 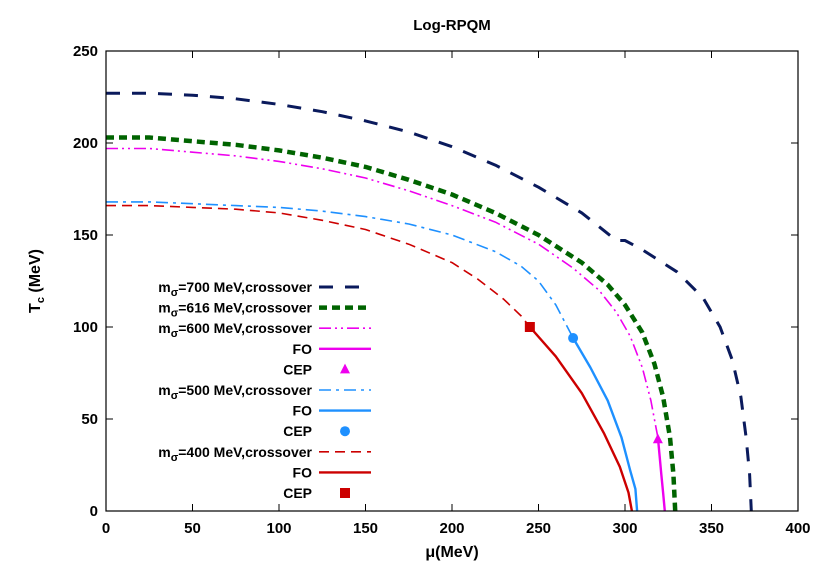 I want to click on x-axis-label: μ(MeV), so click(x=451, y=552).